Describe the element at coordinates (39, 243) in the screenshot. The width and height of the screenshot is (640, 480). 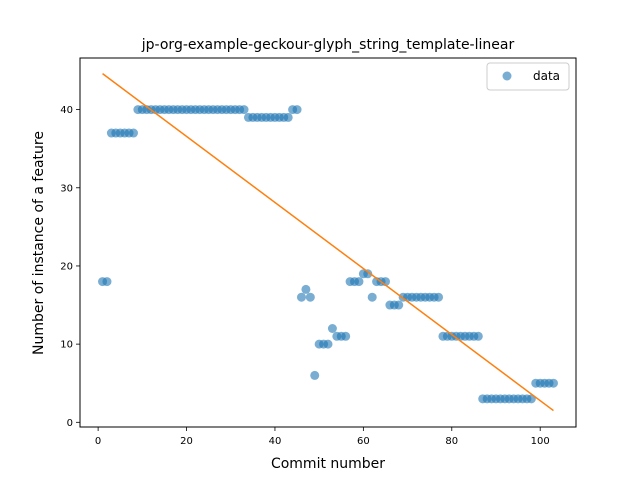
I see `y-axis-label: Number of instance of a feature` at that location.